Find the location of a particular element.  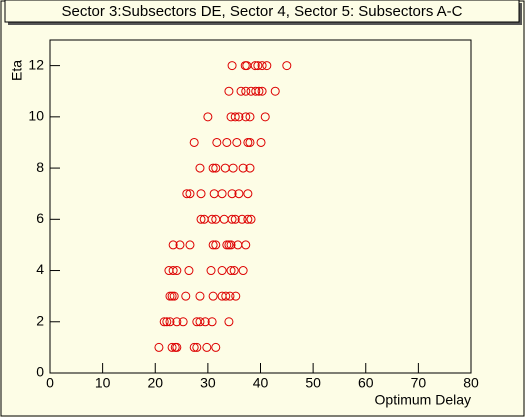

x-tick-label: 70 is located at coordinates (419, 383).